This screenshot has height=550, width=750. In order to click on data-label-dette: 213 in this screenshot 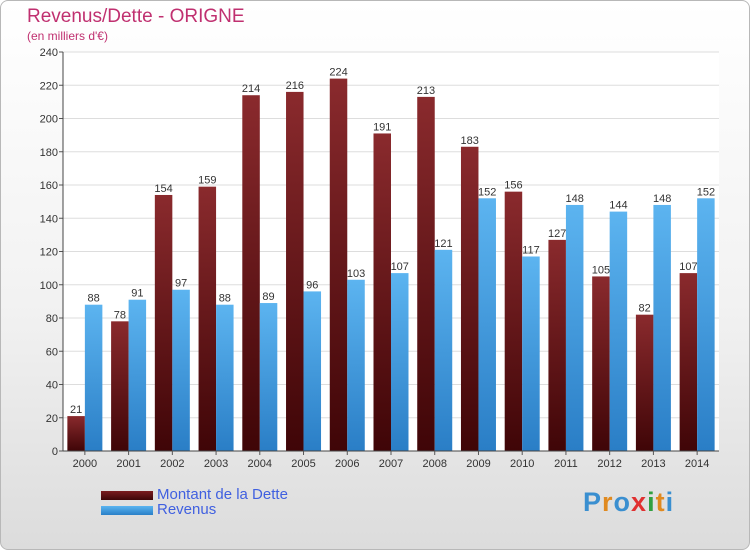, I will do `click(426, 91)`.